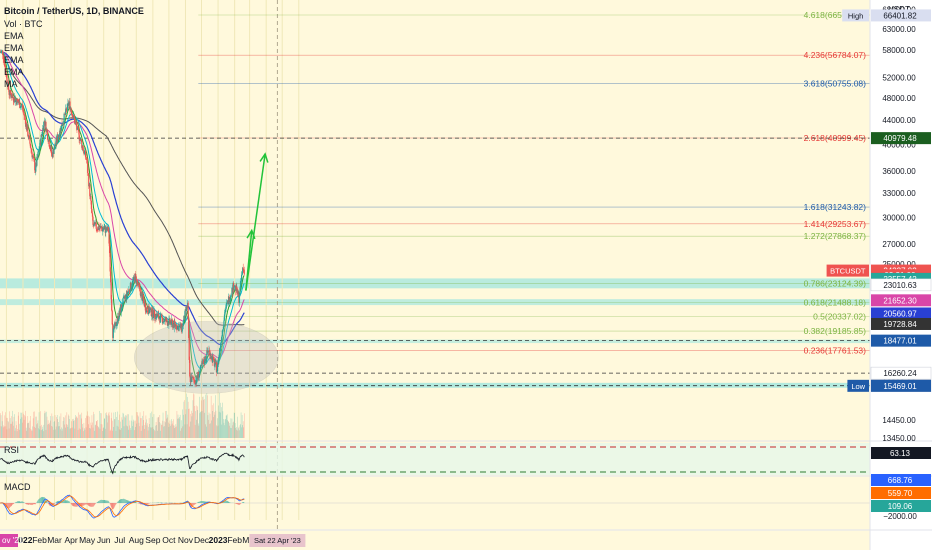 This screenshot has height=555, width=932. What do you see at coordinates (17, 487) in the screenshot?
I see `macd-pane-label: MACD` at bounding box center [17, 487].